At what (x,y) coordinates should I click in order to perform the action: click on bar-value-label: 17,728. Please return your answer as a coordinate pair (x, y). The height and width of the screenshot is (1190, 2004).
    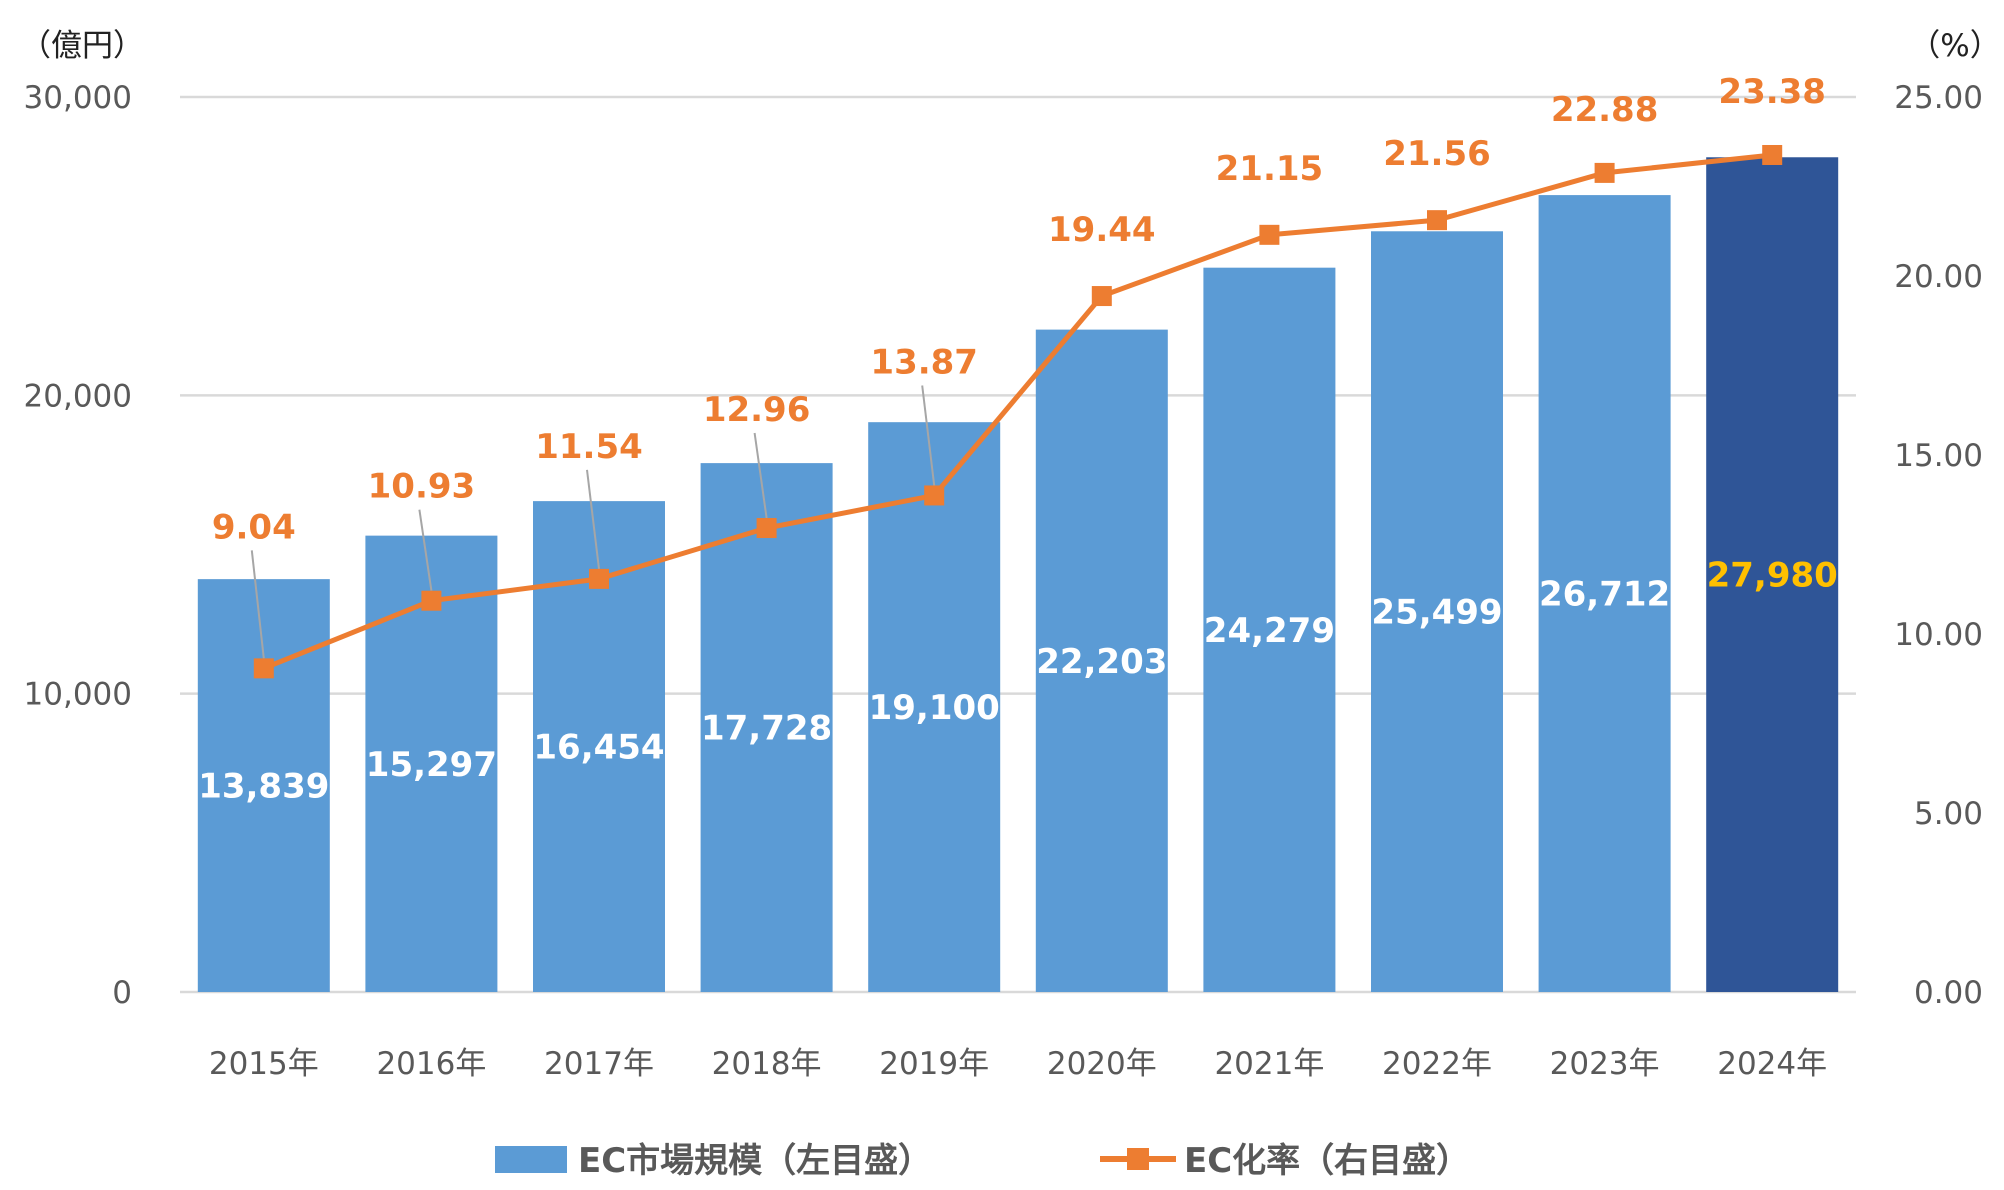
    Looking at the image, I should click on (766, 729).